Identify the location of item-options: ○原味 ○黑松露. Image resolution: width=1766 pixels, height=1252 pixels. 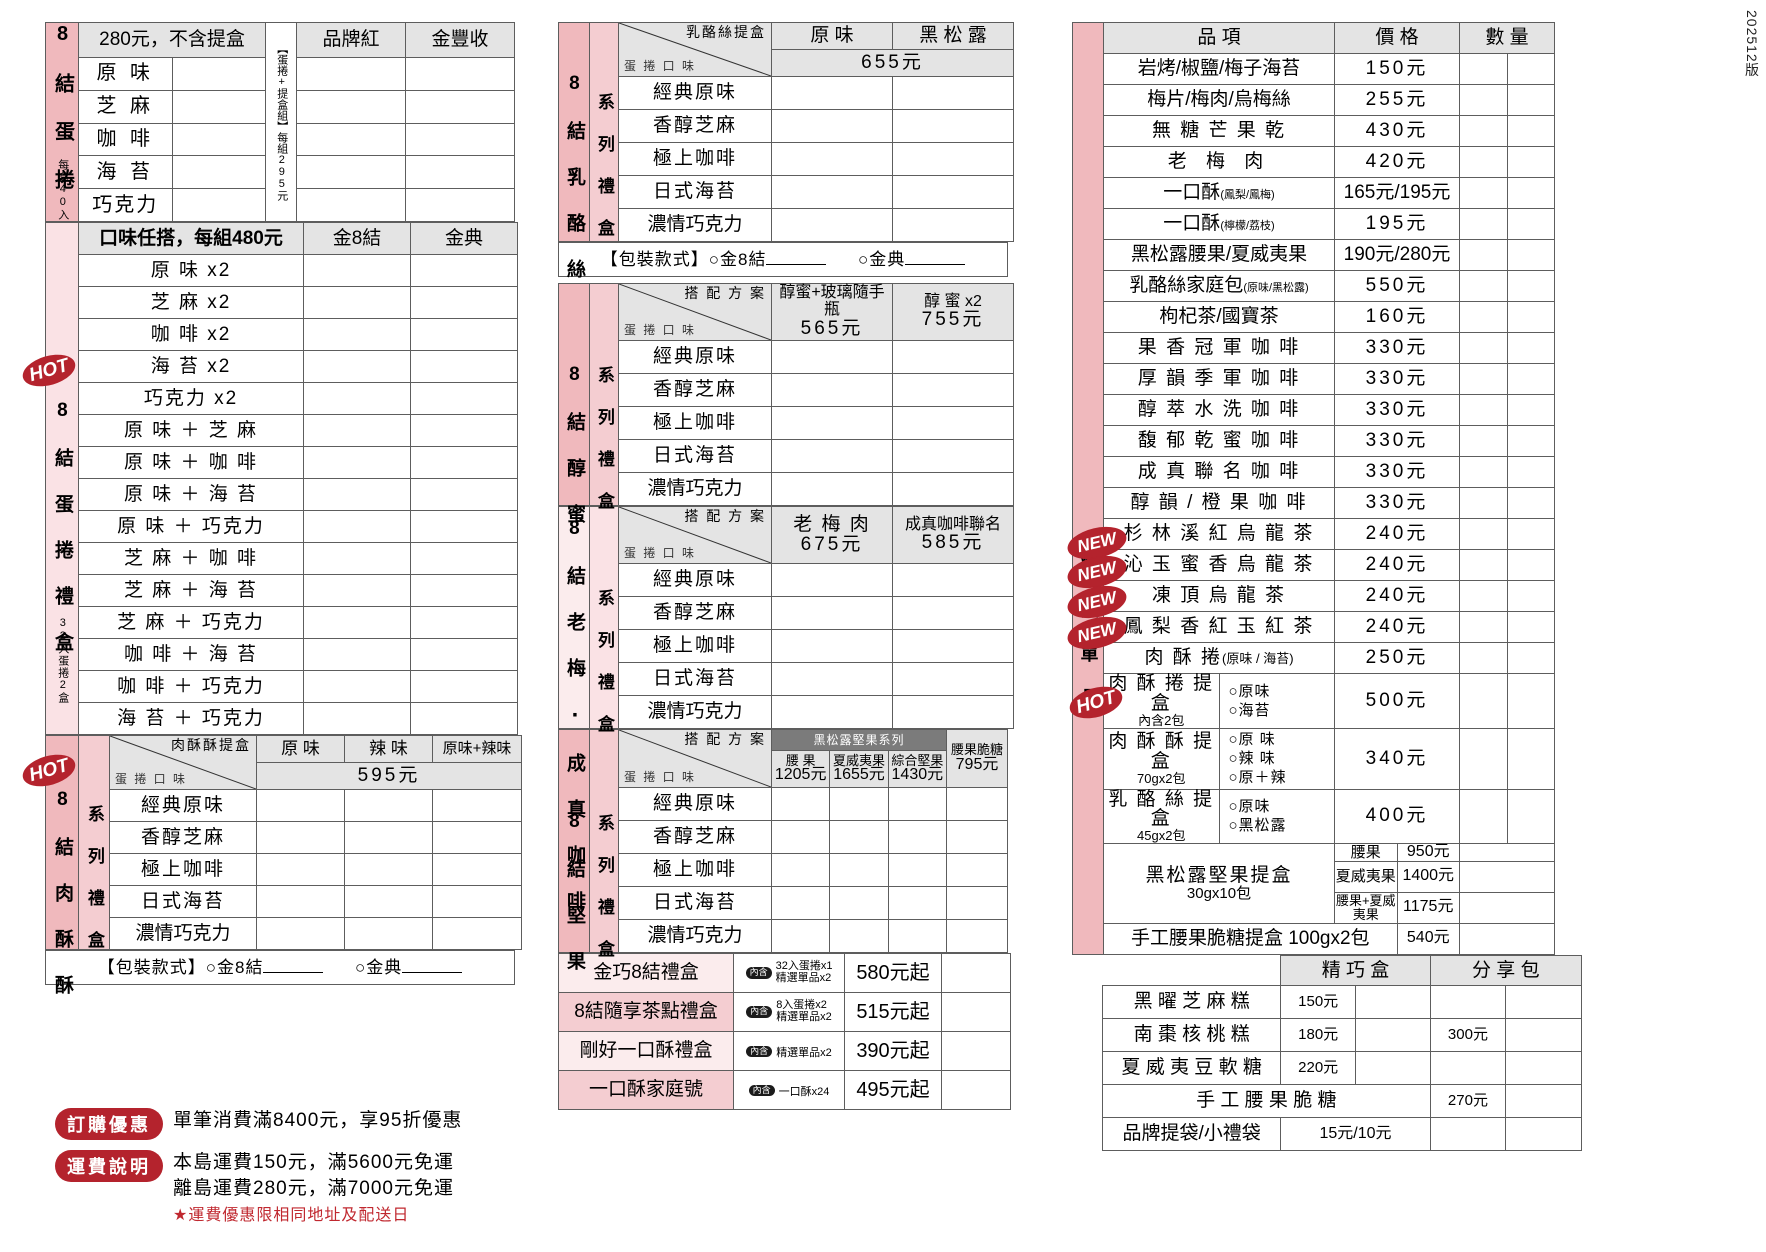
(1276, 816).